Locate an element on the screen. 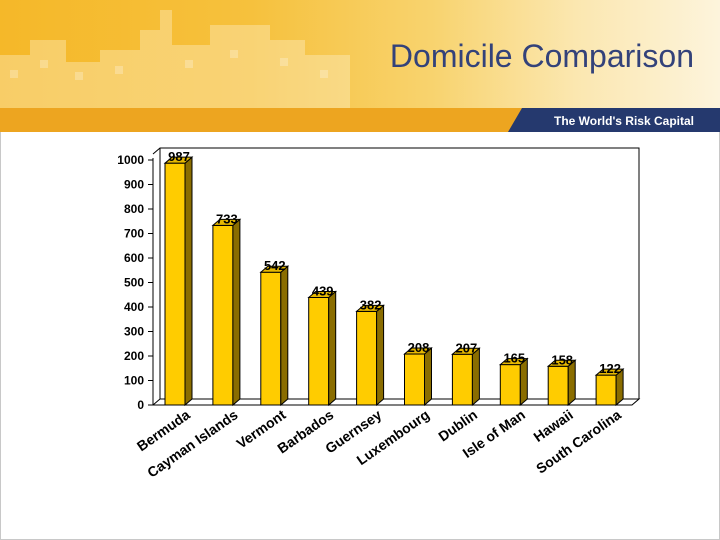  y-tick-label: 400 is located at coordinates (134, 307).